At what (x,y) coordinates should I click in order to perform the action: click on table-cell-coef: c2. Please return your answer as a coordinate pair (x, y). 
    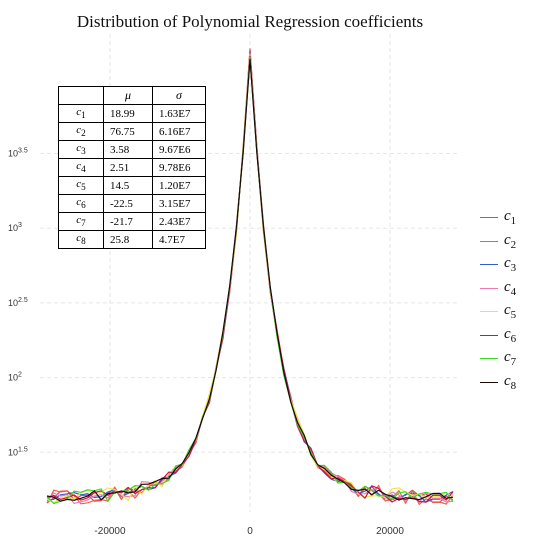
    Looking at the image, I should click on (81, 131).